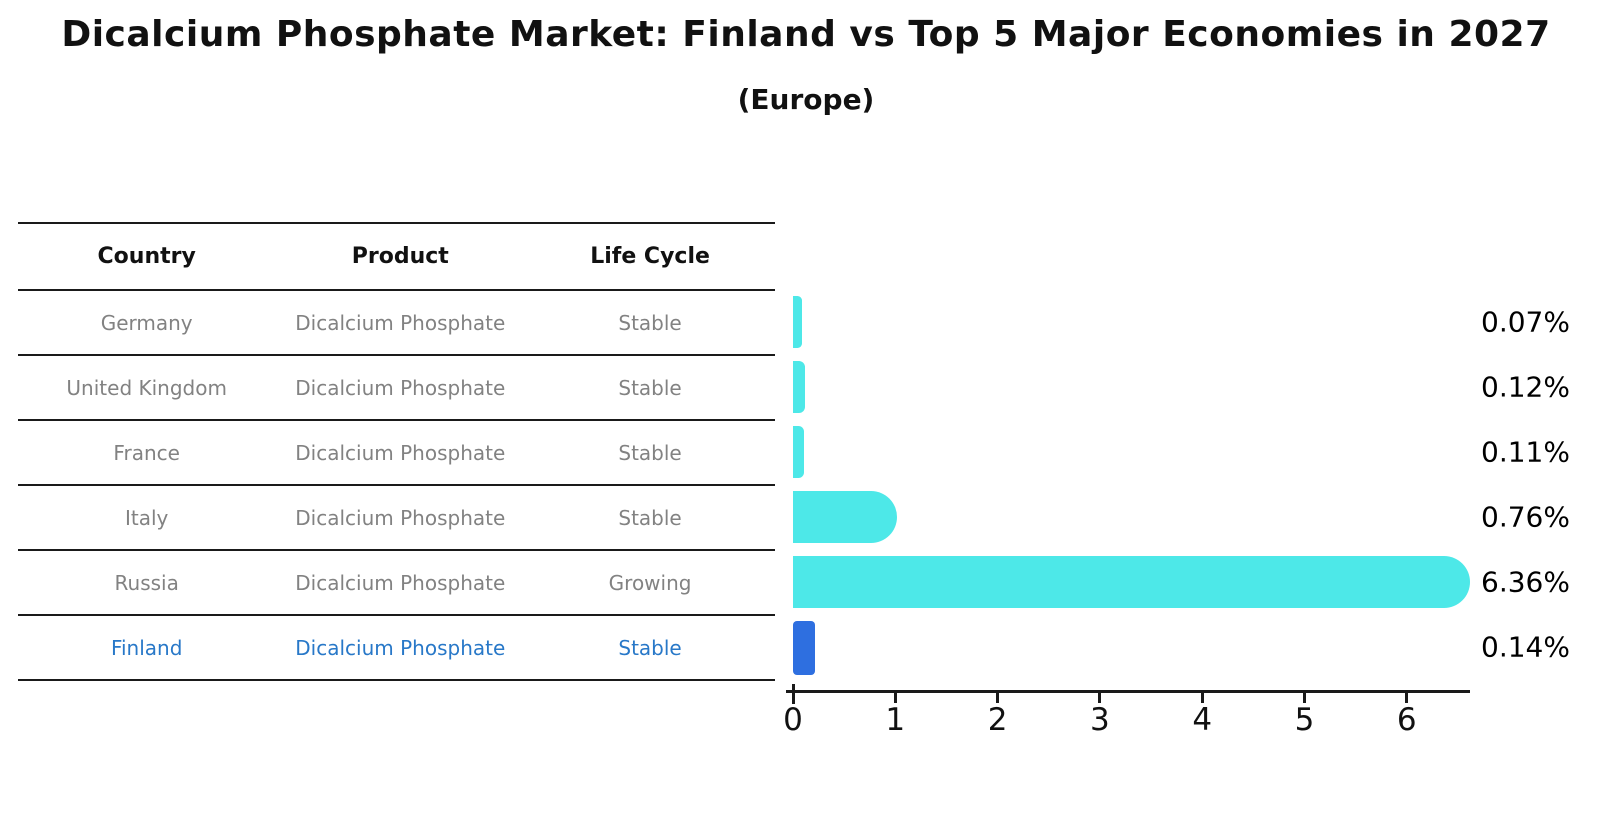 This screenshot has height=823, width=1612. What do you see at coordinates (793, 720) in the screenshot?
I see `x-tick-label: 0` at bounding box center [793, 720].